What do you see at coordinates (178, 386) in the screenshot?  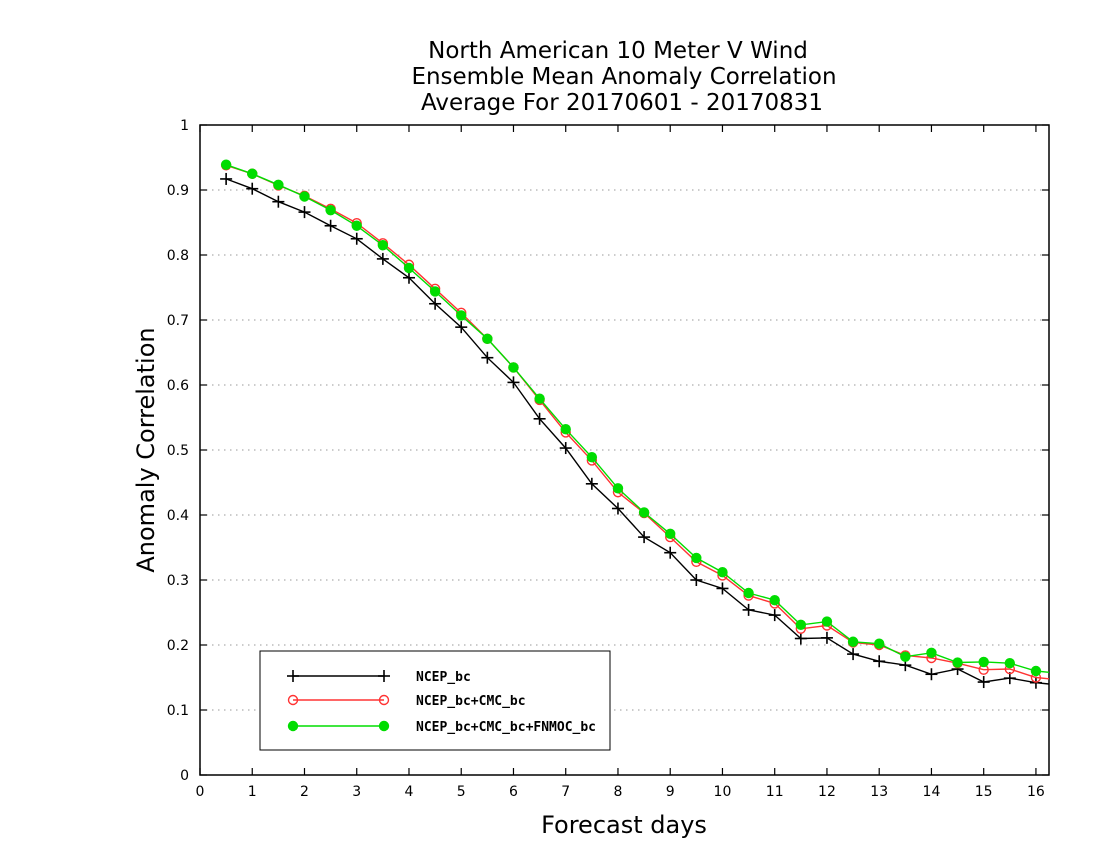 I see `y-tick-label: 0.6` at bounding box center [178, 386].